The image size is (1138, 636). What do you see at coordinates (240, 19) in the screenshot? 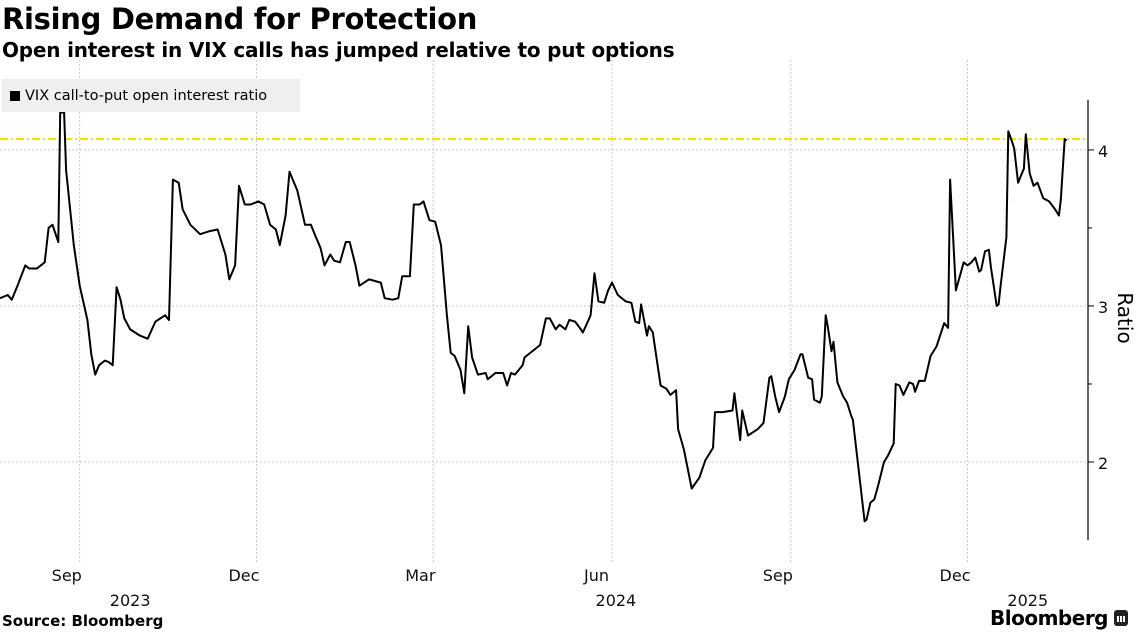
I see `chart-title: Rising Demand for Protection` at bounding box center [240, 19].